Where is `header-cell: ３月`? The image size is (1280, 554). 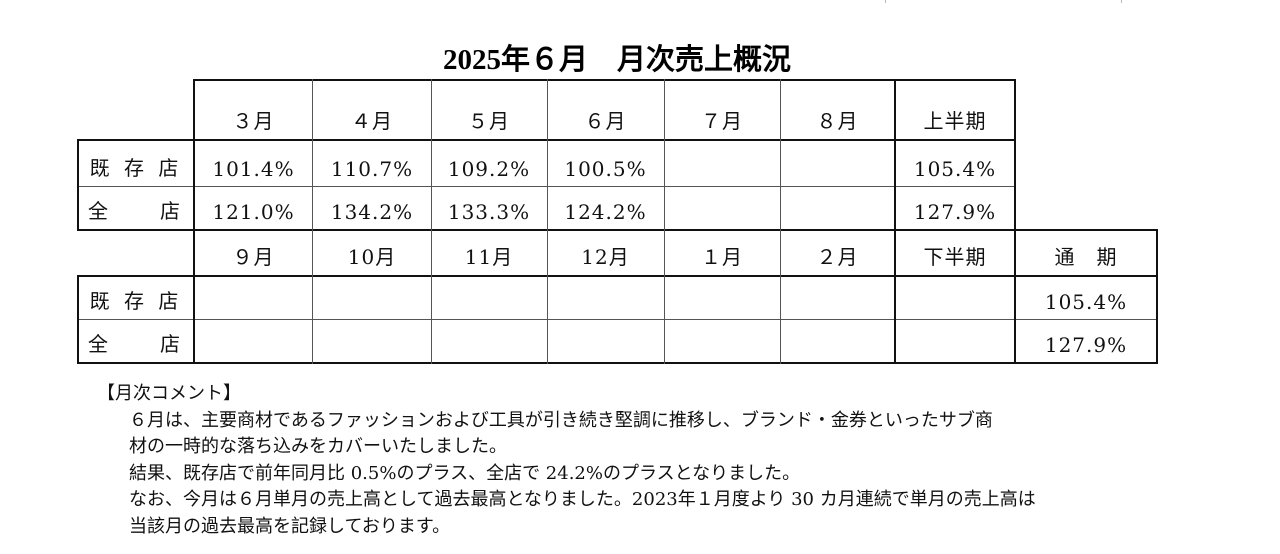 header-cell: ３月 is located at coordinates (253, 121).